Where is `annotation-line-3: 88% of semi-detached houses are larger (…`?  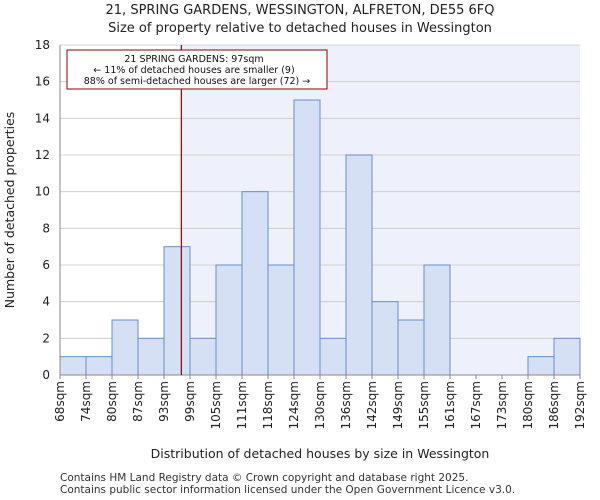
annotation-line-3: 88% of semi-detached houses are larger (… is located at coordinates (197, 81).